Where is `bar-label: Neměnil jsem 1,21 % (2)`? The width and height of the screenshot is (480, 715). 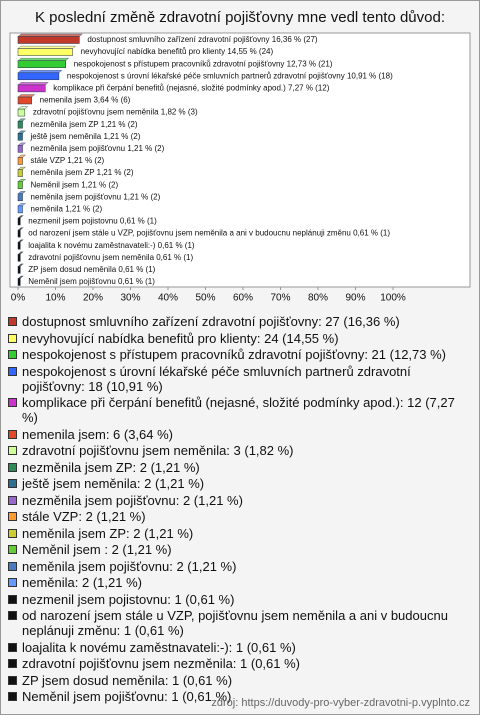 bar-label: Neměnil jsem 1,21 % (2) is located at coordinates (75, 184).